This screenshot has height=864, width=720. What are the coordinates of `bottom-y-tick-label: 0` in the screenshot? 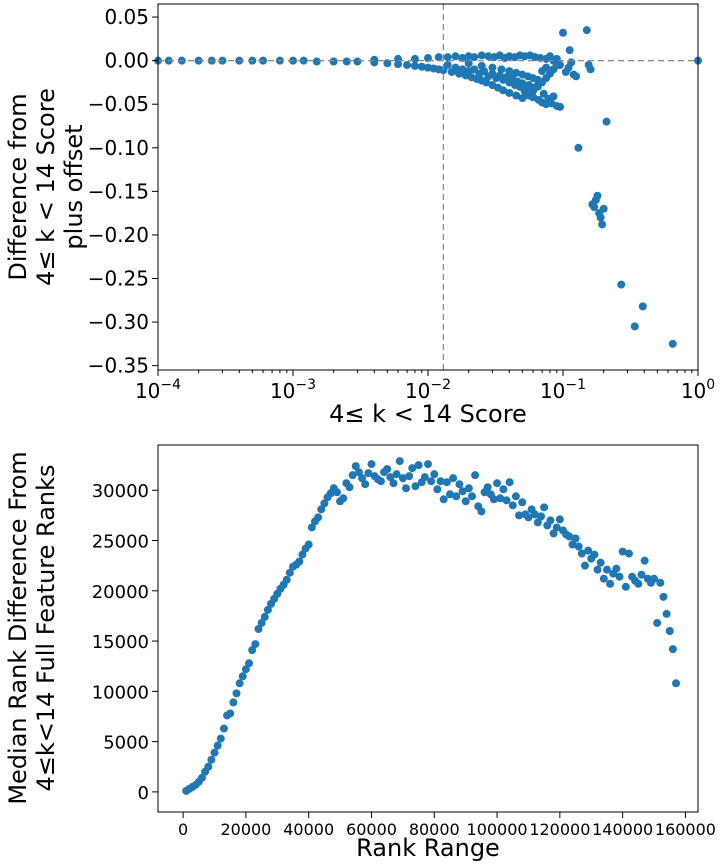 It's located at (143, 793).